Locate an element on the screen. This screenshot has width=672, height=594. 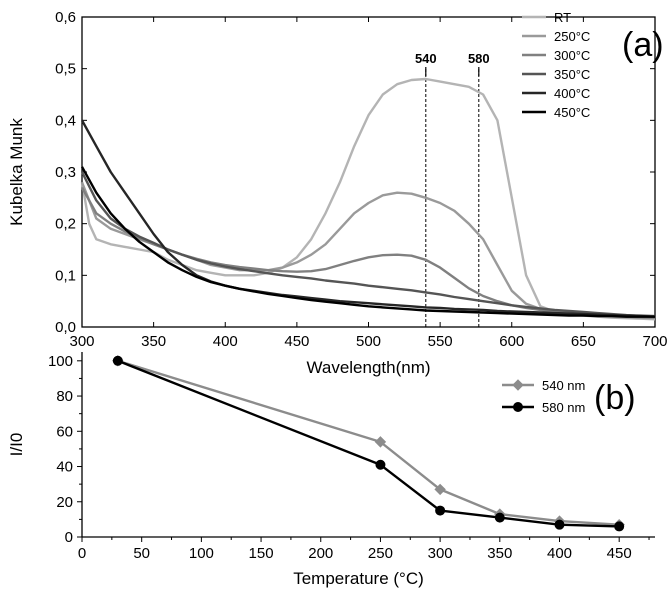
y-tick-label-a: 0,4 is located at coordinates (65, 120).